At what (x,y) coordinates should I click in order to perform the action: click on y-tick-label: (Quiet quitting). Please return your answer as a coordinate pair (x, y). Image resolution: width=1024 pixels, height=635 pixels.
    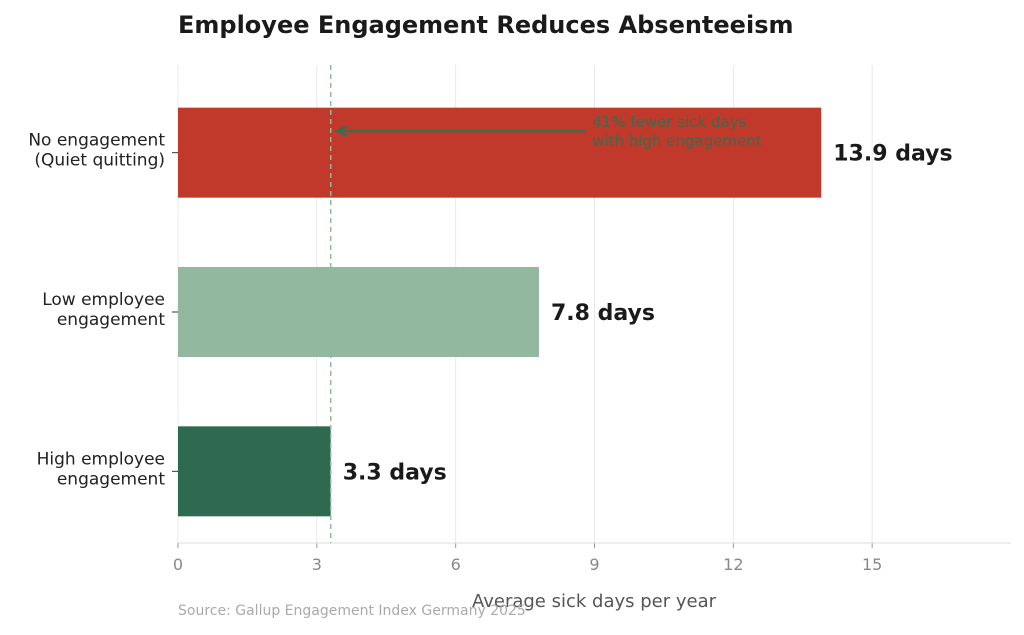
    Looking at the image, I should click on (99, 161).